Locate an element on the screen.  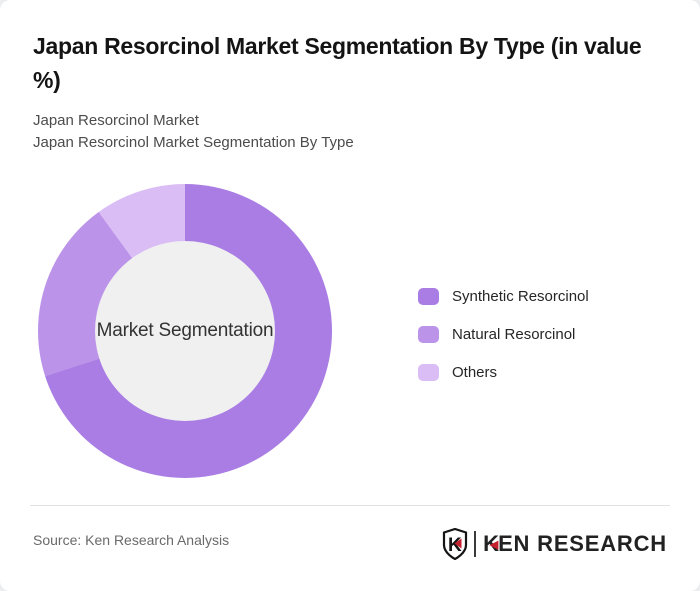
legend-item-others: Others is located at coordinates (503, 372).